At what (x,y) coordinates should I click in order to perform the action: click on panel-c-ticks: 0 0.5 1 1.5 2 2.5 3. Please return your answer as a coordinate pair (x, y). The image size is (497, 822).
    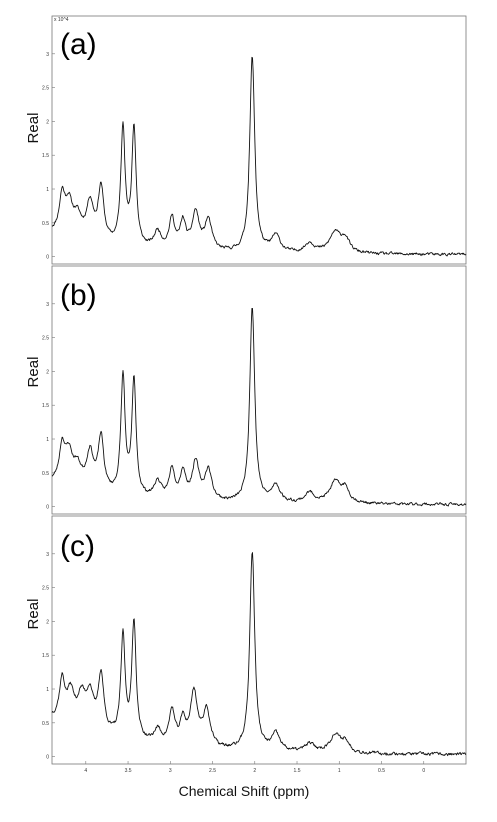
    Looking at the image, I should click on (48, 656).